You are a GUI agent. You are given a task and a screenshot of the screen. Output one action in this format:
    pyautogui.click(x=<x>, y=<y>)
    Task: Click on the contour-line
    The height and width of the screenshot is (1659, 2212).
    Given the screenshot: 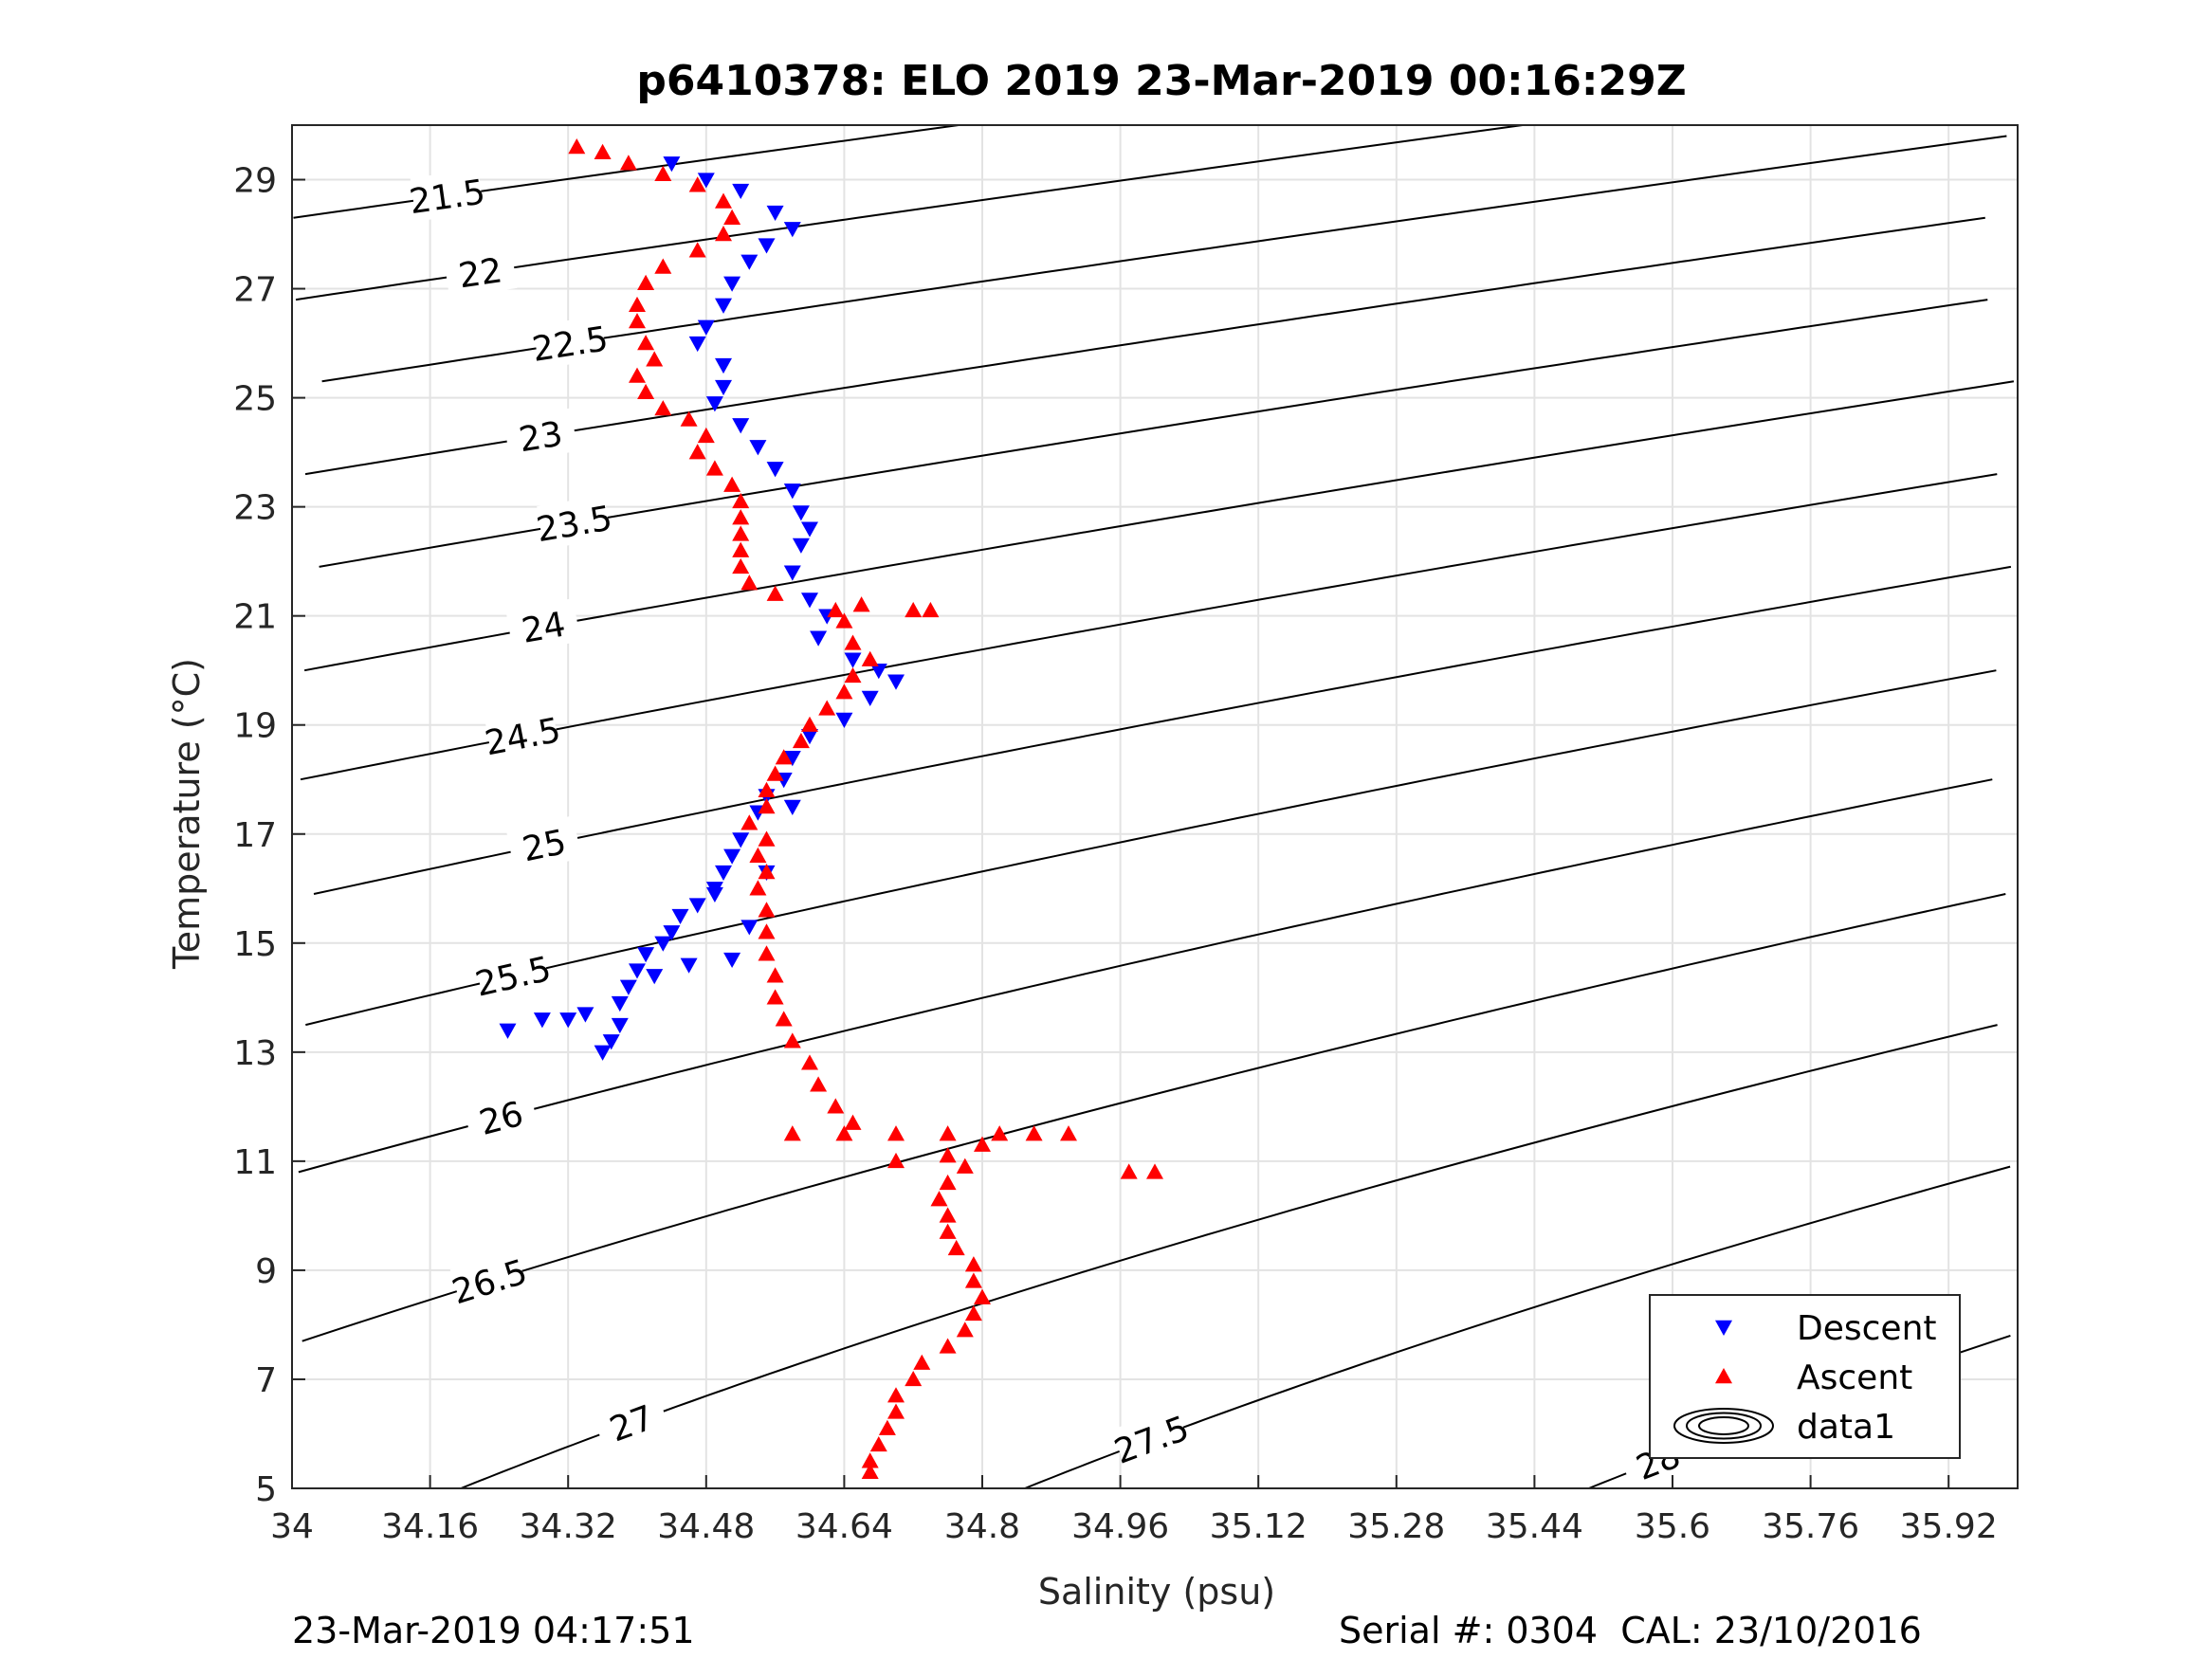 What is the action you would take?
    pyautogui.click(x=1149, y=627)
    